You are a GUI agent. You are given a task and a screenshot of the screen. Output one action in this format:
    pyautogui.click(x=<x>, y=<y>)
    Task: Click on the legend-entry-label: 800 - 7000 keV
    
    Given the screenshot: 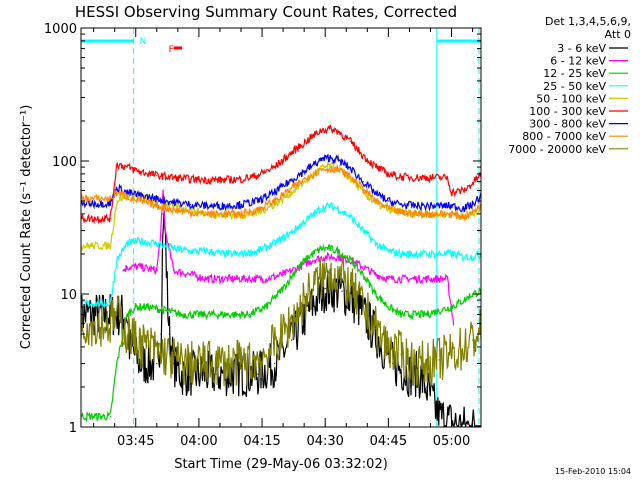 What is the action you would take?
    pyautogui.click(x=564, y=136)
    